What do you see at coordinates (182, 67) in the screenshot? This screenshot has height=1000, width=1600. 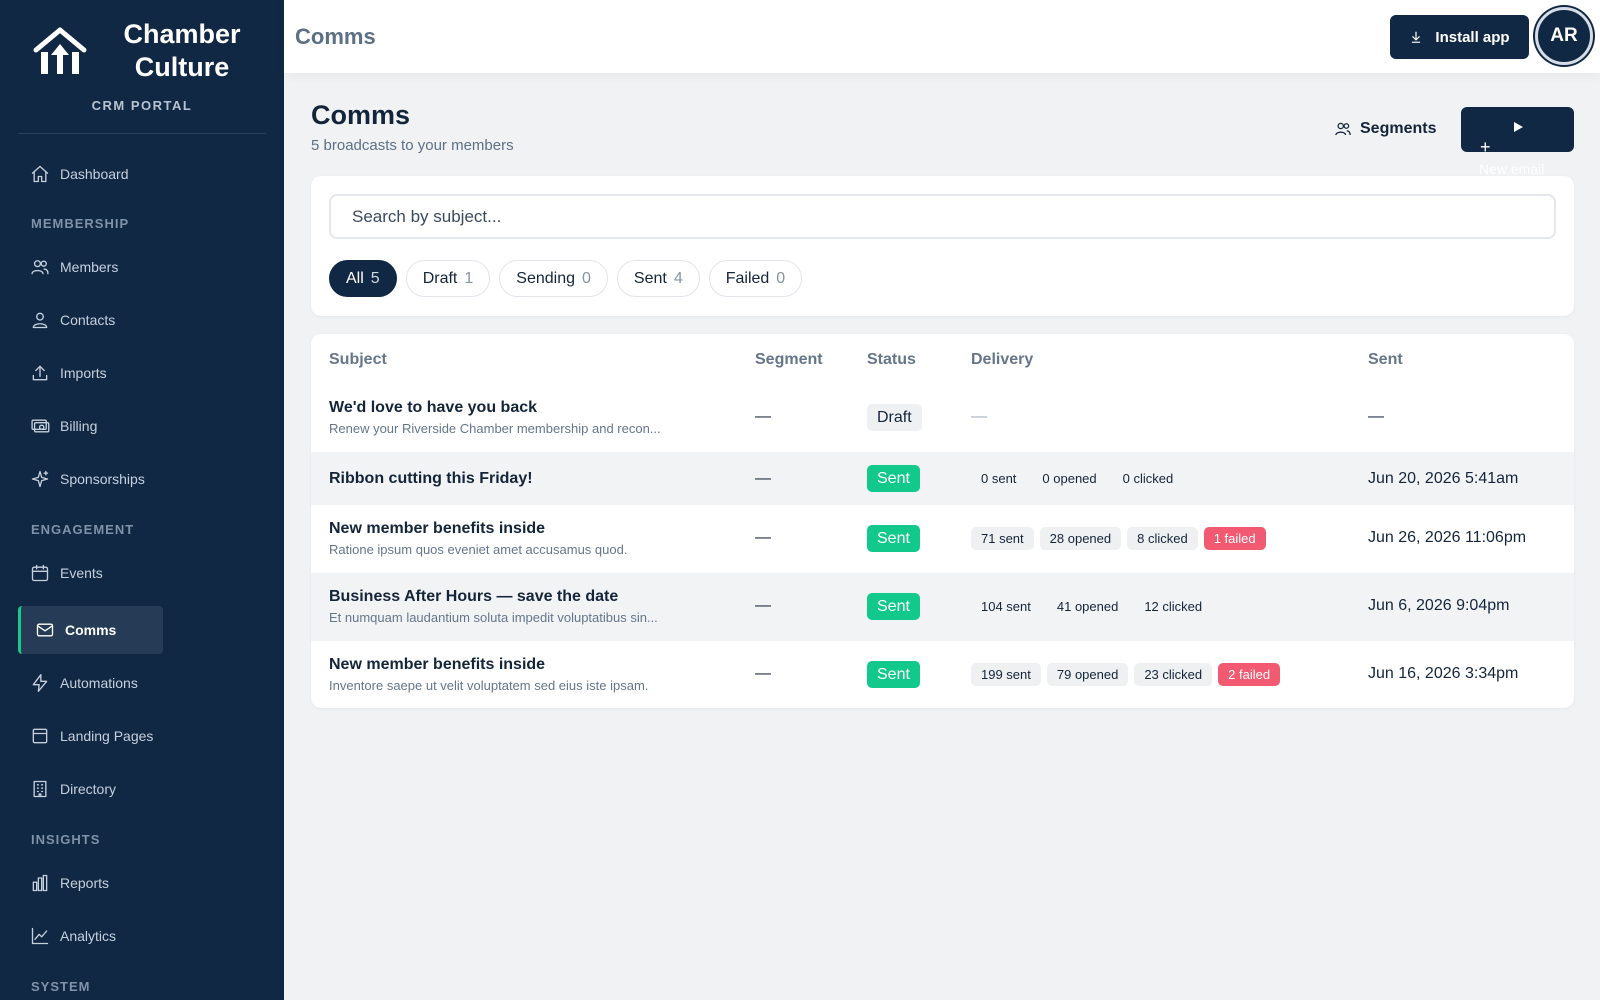 I see `brand-name-line2: Culture` at bounding box center [182, 67].